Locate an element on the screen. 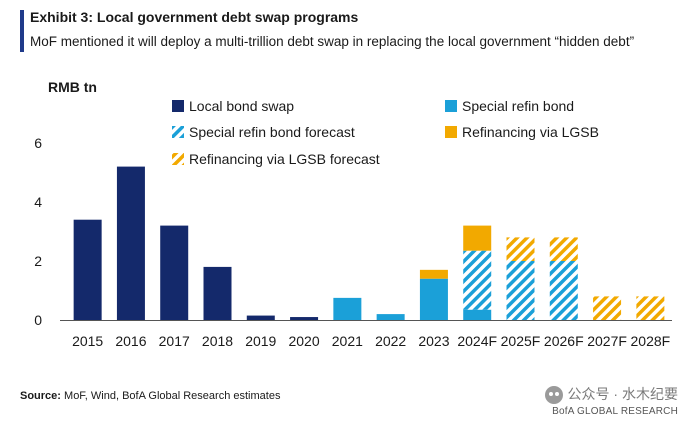  x-tick-label: 2024F is located at coordinates (477, 341).